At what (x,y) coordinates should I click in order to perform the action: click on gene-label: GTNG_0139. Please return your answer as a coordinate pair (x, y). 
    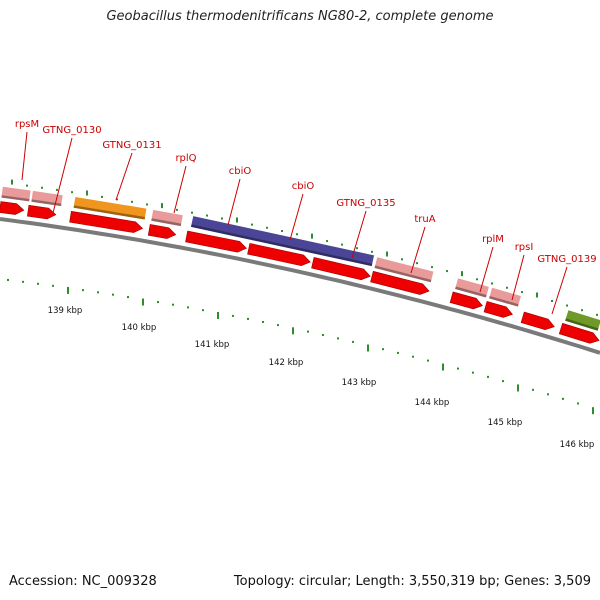
    Looking at the image, I should click on (566, 259).